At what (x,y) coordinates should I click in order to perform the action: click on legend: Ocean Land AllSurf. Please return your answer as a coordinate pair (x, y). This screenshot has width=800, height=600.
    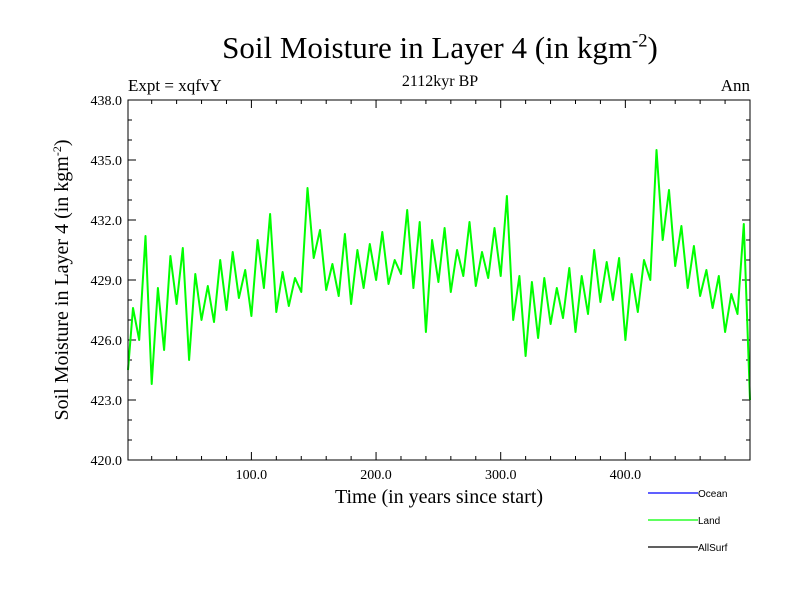
    Looking at the image, I should click on (688, 521).